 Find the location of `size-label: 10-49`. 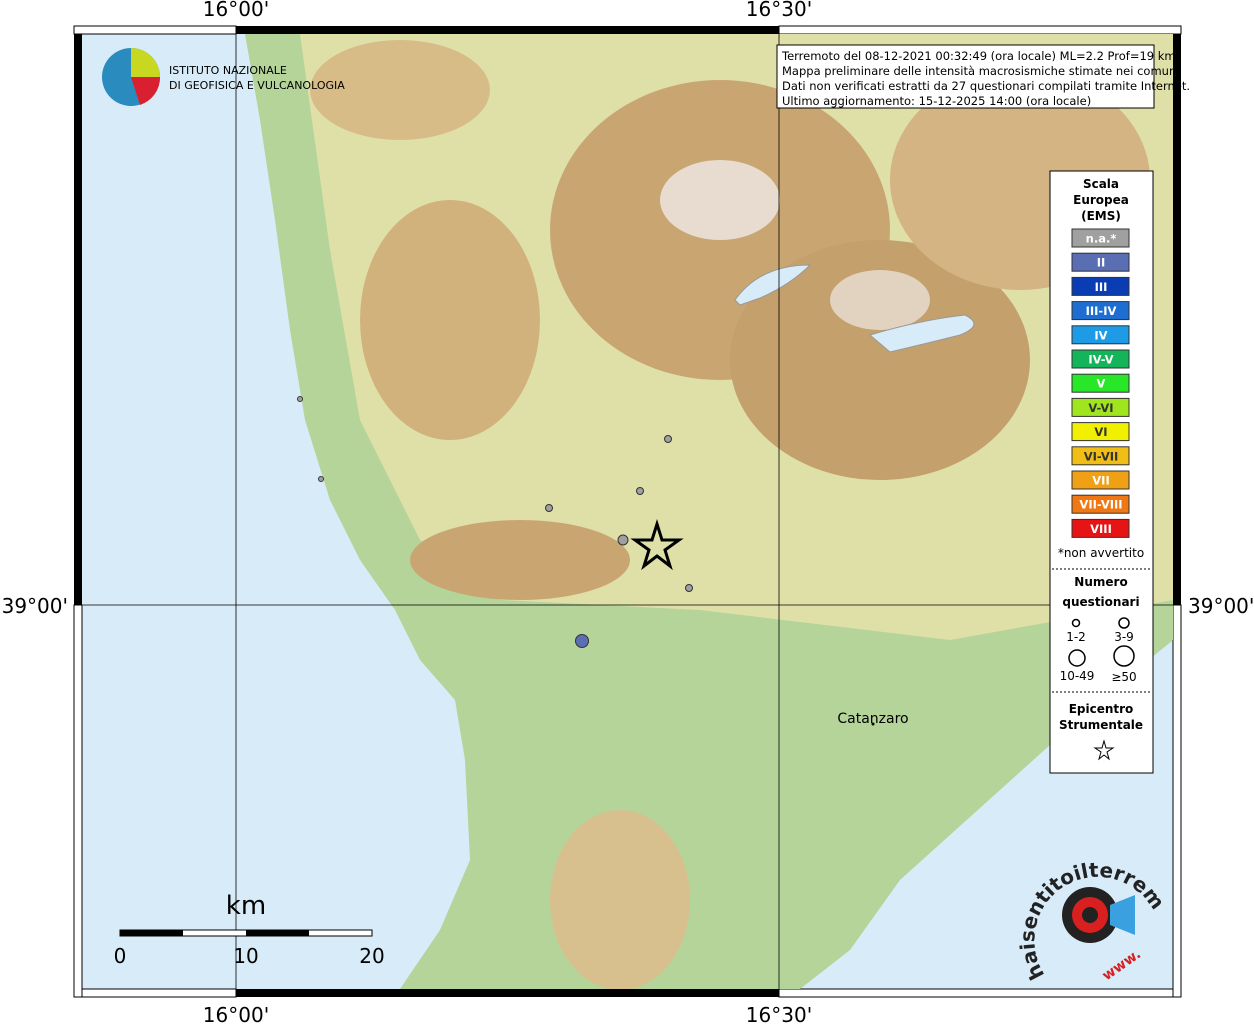

size-label: 10-49 is located at coordinates (1077, 676).